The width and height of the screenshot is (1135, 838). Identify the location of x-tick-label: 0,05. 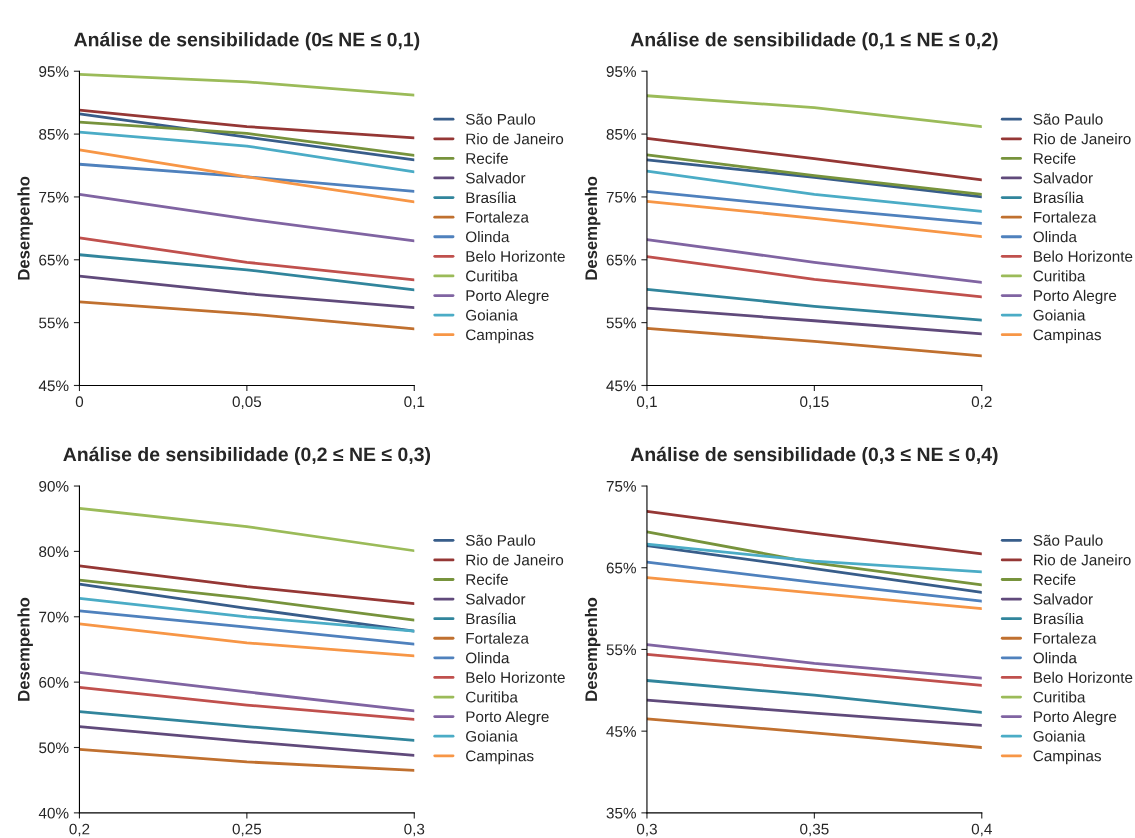
(247, 402).